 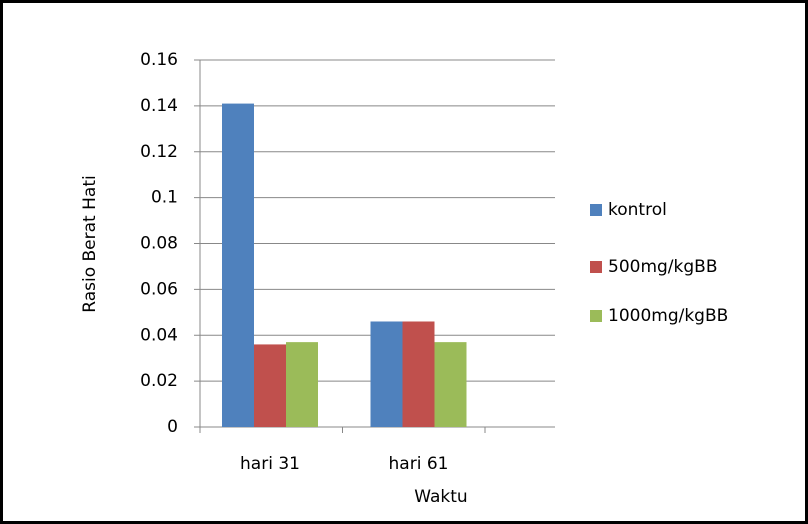 What do you see at coordinates (159, 106) in the screenshot?
I see `y-tick-label: 0.14` at bounding box center [159, 106].